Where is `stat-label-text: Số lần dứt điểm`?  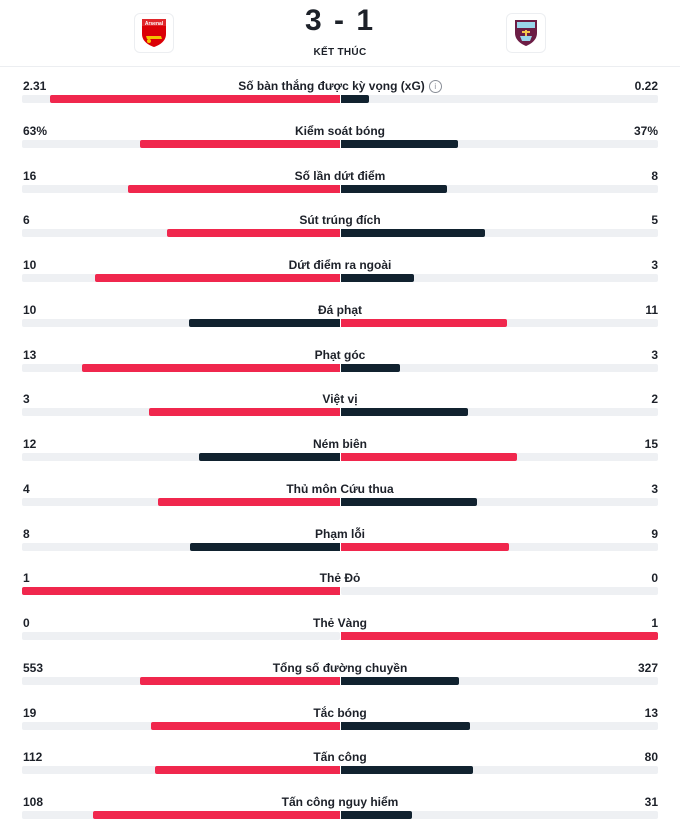 stat-label-text: Số lần dứt điểm is located at coordinates (340, 175).